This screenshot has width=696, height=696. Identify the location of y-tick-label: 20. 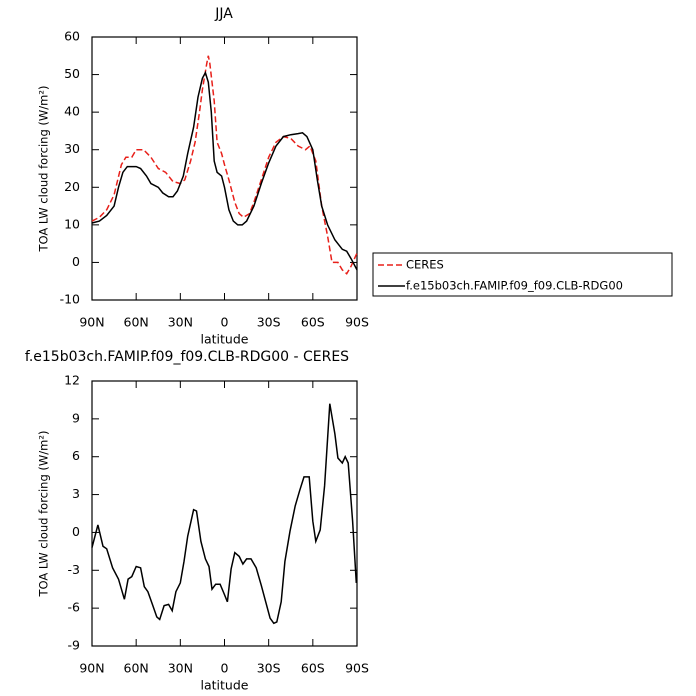
(72, 186).